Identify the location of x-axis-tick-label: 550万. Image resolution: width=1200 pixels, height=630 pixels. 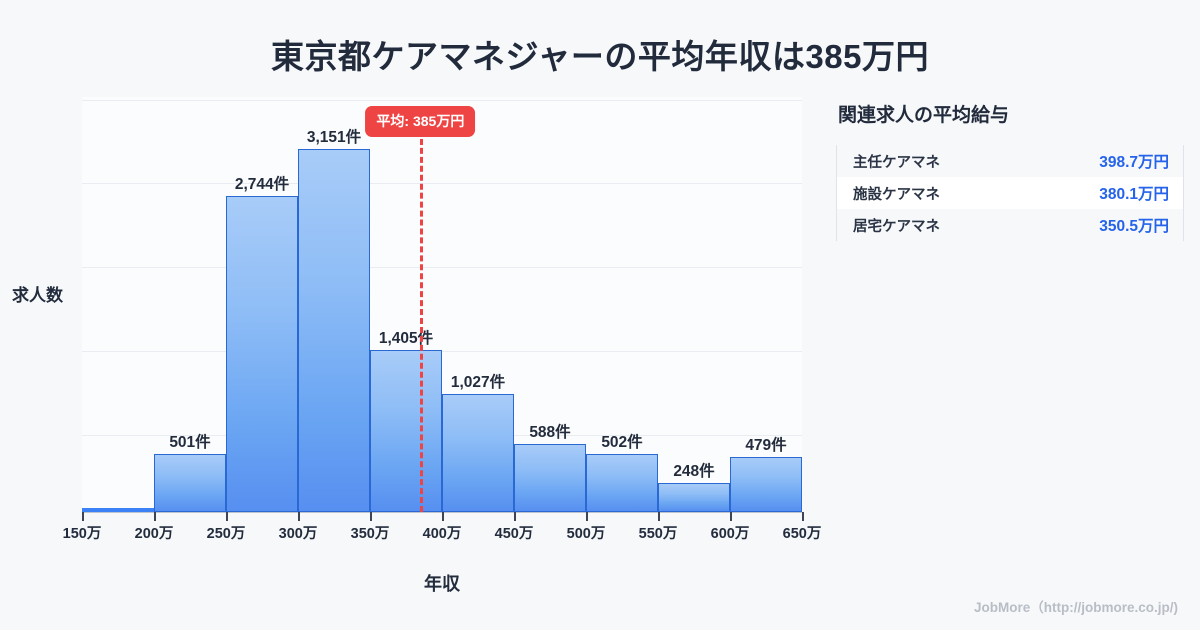
(658, 534).